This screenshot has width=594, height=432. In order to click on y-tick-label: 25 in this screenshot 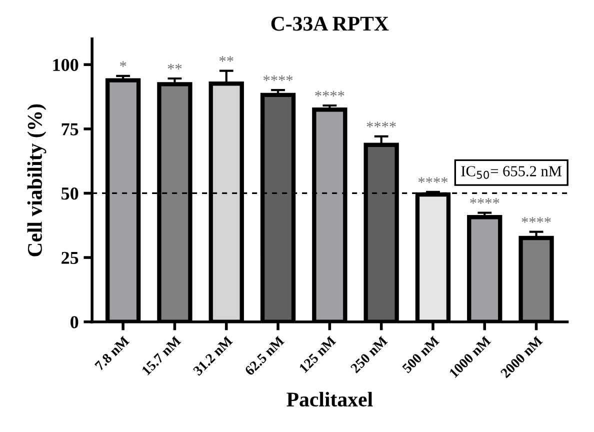, I will do `click(70, 258)`.